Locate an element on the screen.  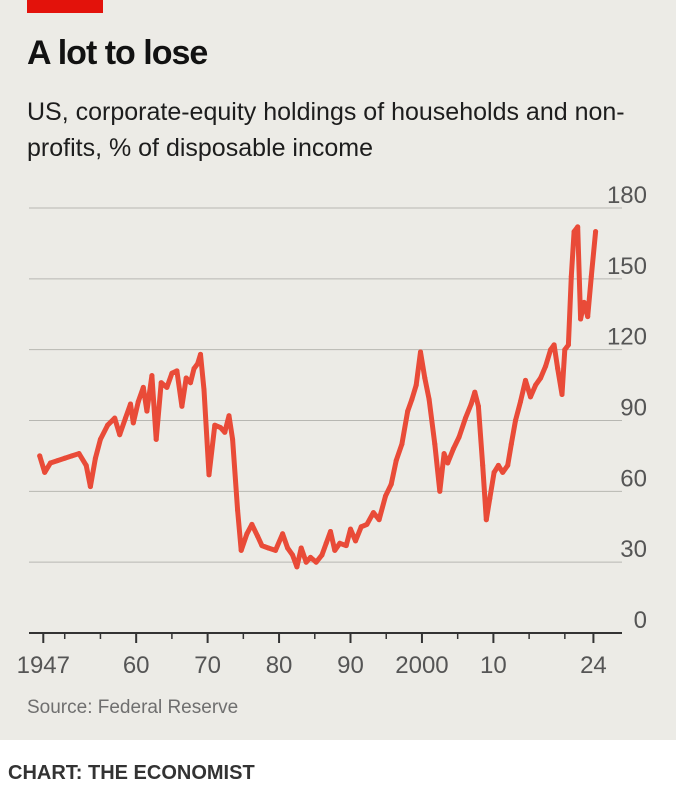
x-tick-label-2024: 24 is located at coordinates (593, 665).